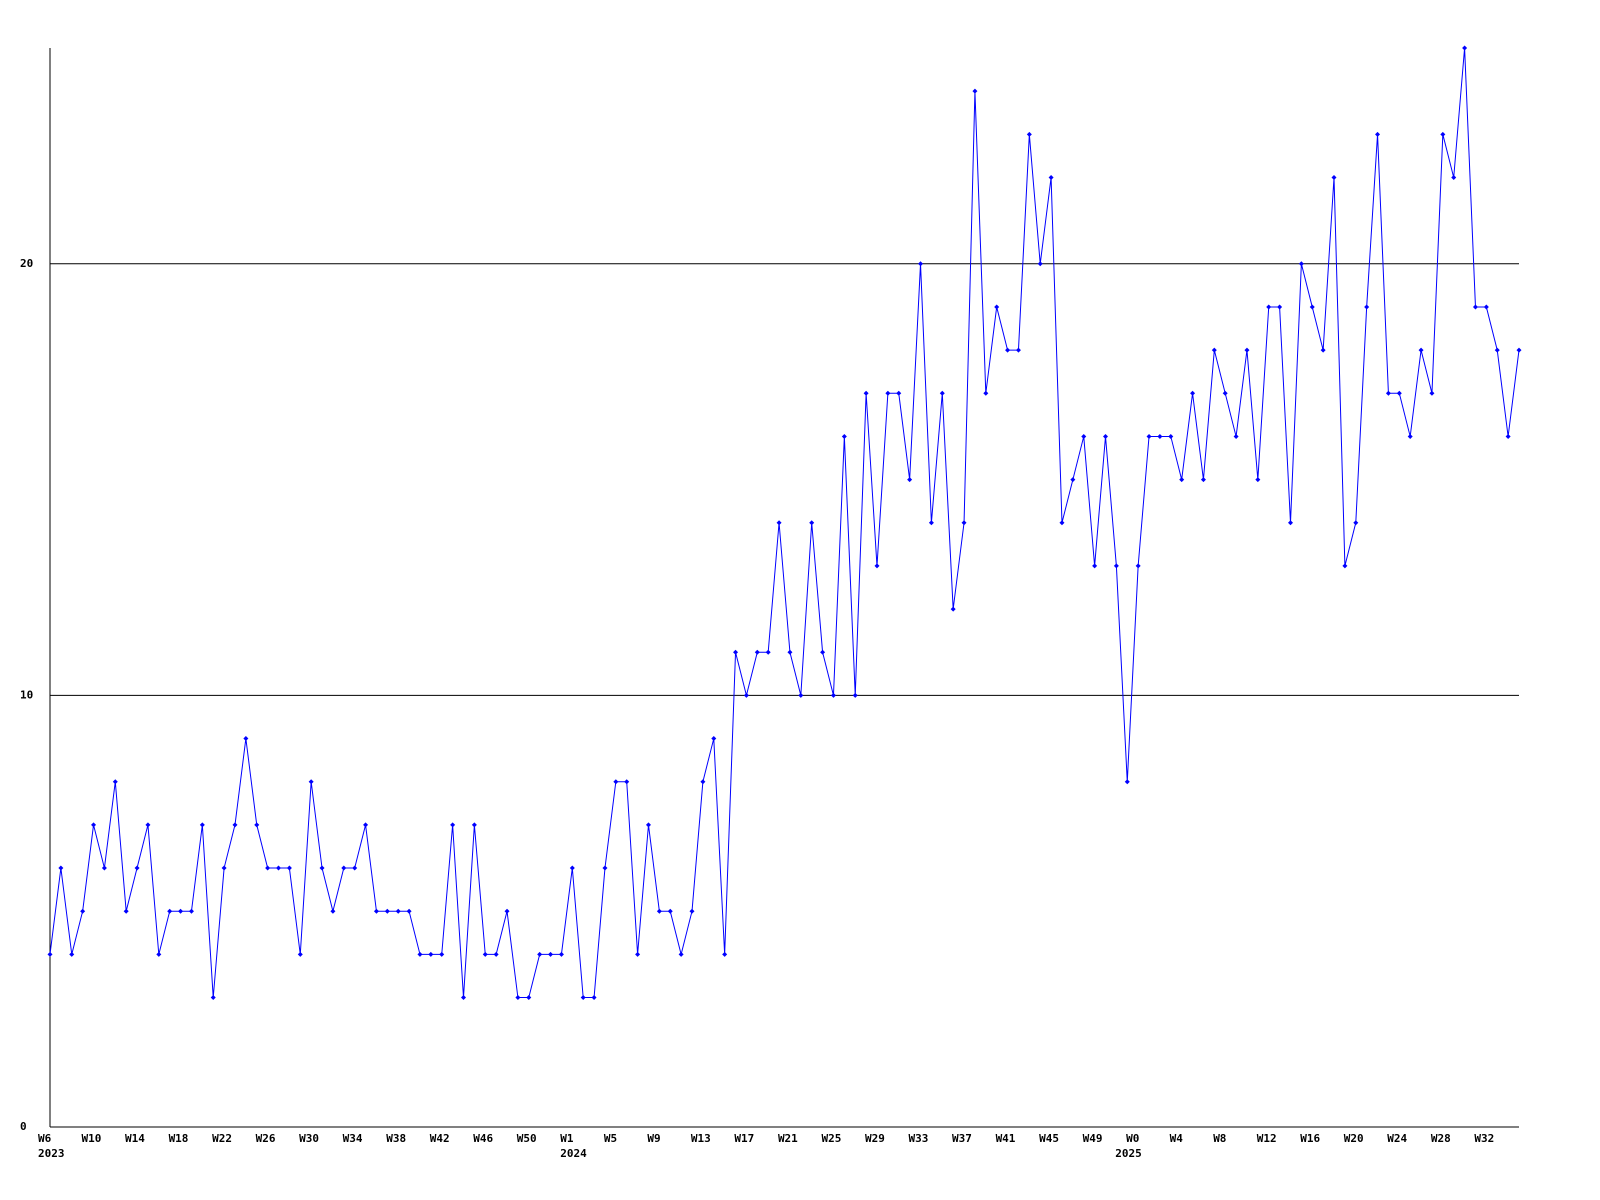 Image resolution: width=1600 pixels, height=1200 pixels. What do you see at coordinates (610, 1138) in the screenshot?
I see `x-tick-label: W5` at bounding box center [610, 1138].